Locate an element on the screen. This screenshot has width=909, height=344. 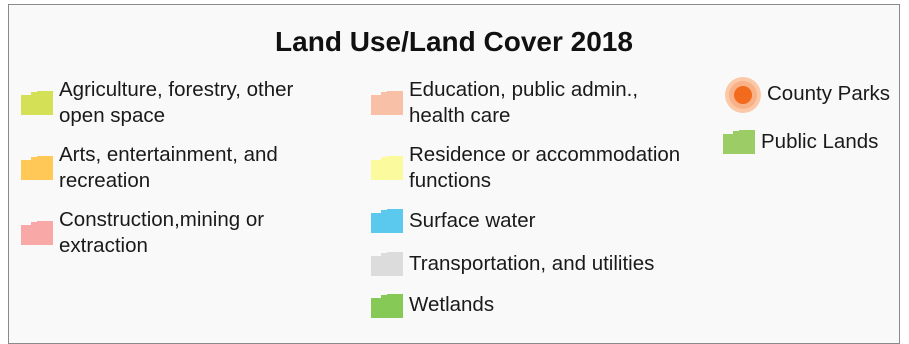
legend-label-line: Arts, entertainment, and is located at coordinates (168, 154).